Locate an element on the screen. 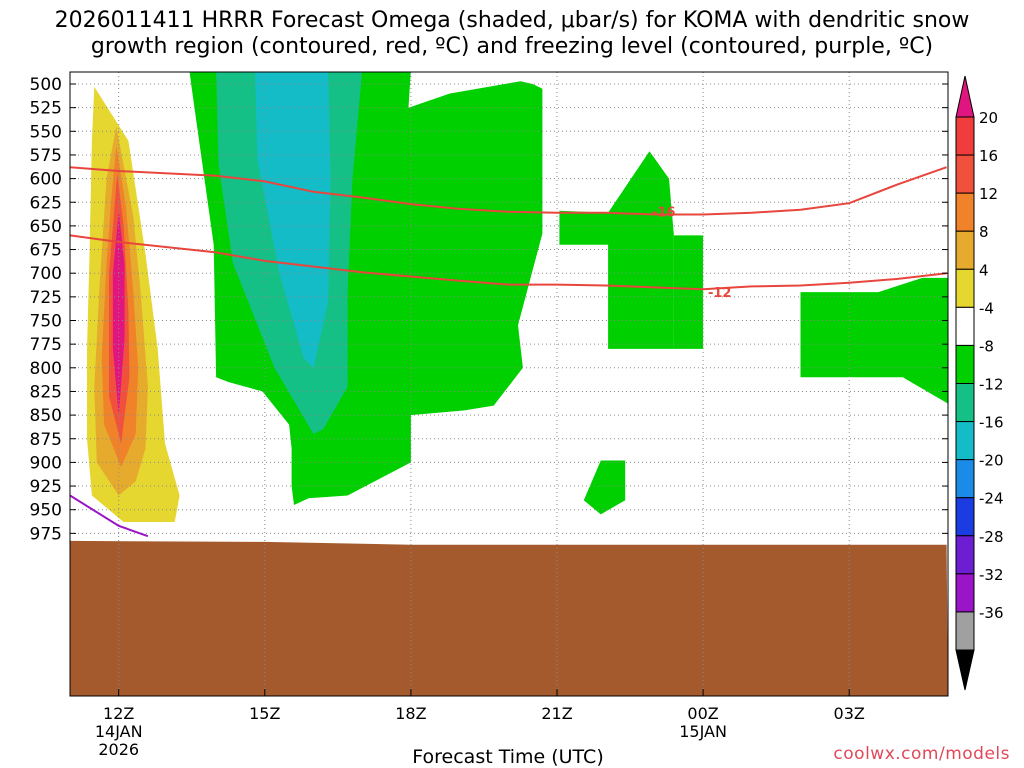  dgz-contour--12 is located at coordinates (508, 262).